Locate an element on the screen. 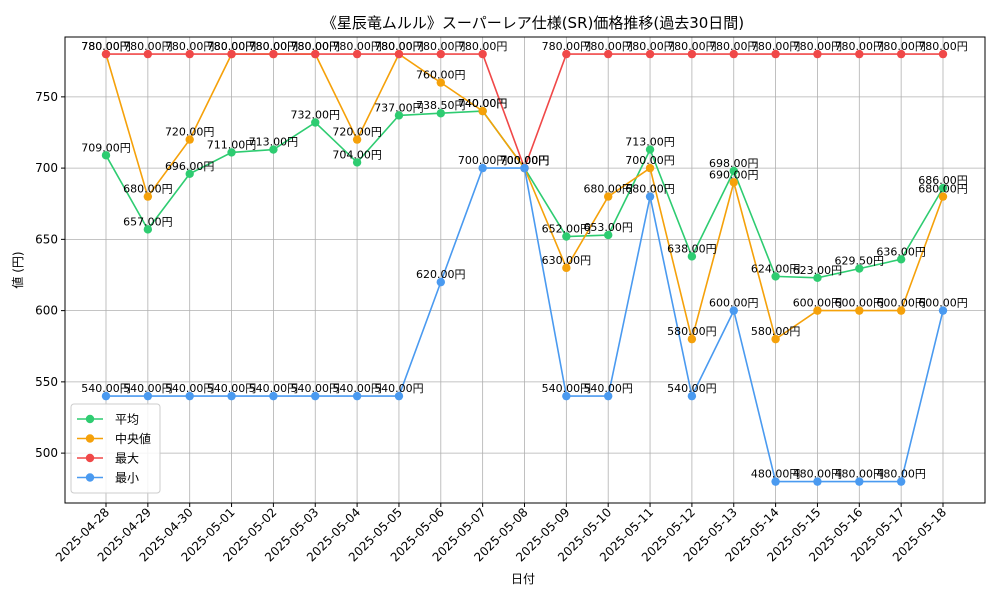  data-label: 732.00円 is located at coordinates (316, 115).